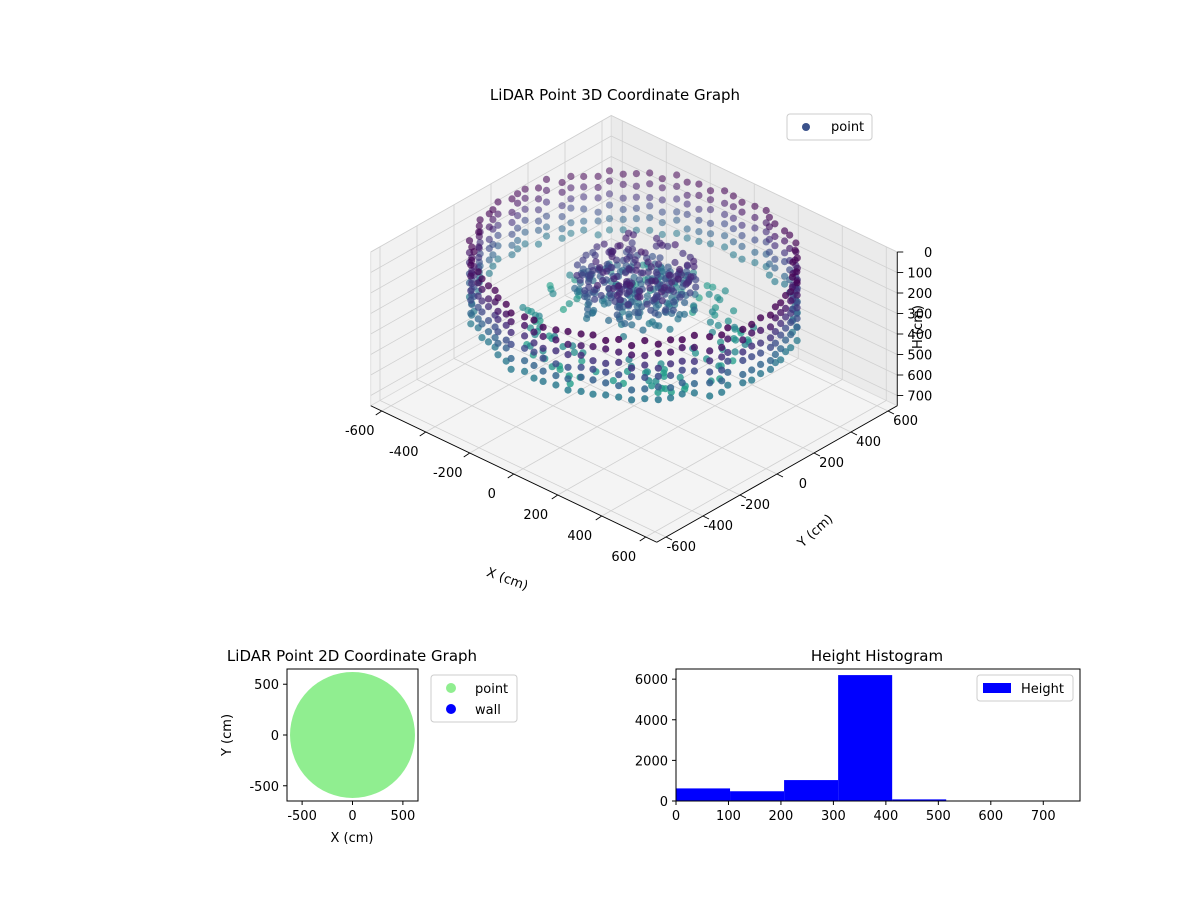  I want to click on chart-2d-legend-point-marker, so click(451, 688).